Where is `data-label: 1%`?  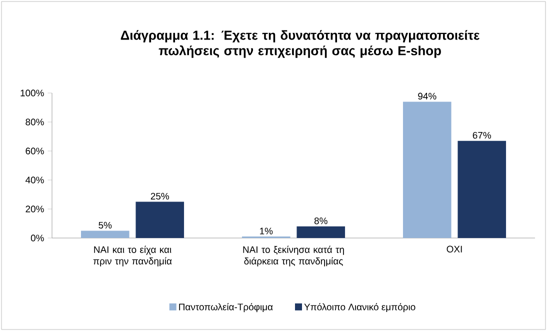
data-label: 1% is located at coordinates (266, 231).